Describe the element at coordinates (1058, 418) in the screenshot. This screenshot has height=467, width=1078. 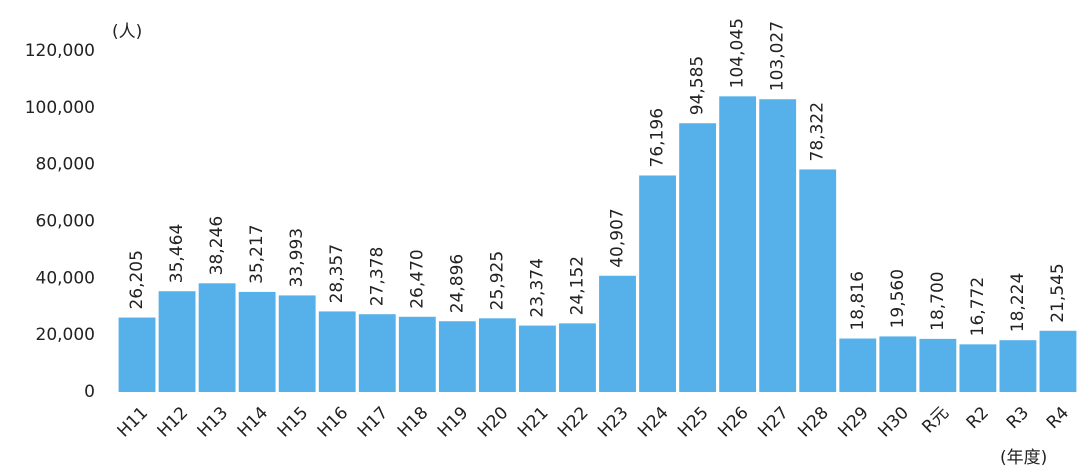
I see `x-tick-label: R4` at that location.